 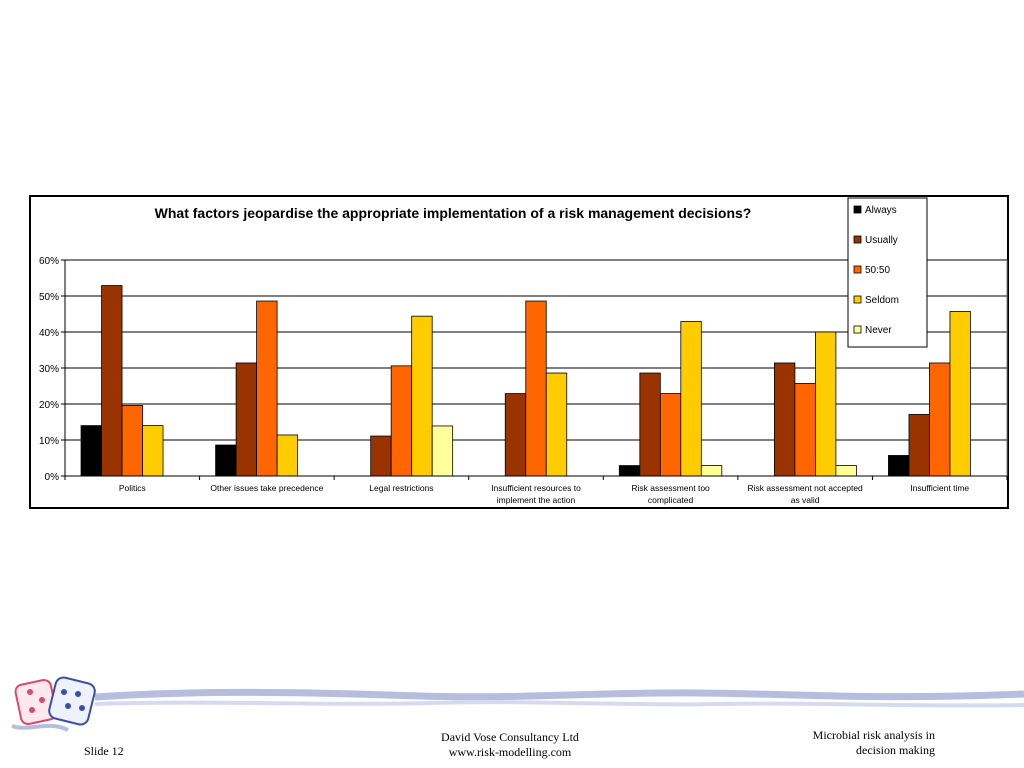 What do you see at coordinates (49, 441) in the screenshot?
I see `y-tick-label: 10%` at bounding box center [49, 441].